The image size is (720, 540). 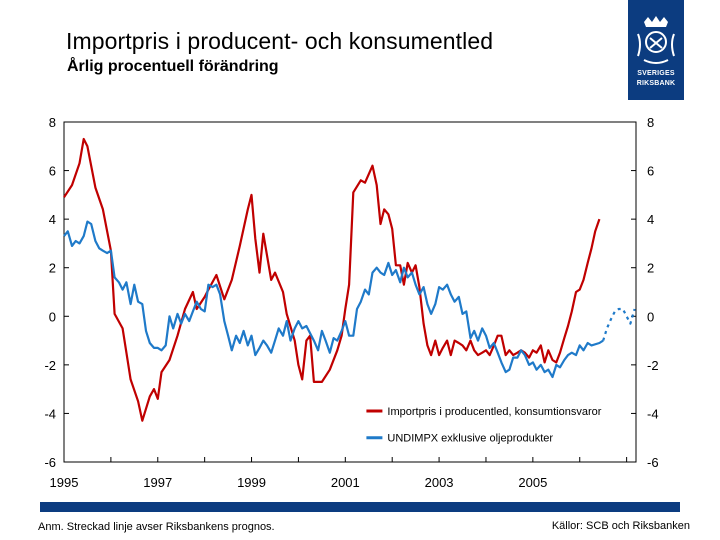 I want to click on y-tick-label-right: 2, so click(x=650, y=268).